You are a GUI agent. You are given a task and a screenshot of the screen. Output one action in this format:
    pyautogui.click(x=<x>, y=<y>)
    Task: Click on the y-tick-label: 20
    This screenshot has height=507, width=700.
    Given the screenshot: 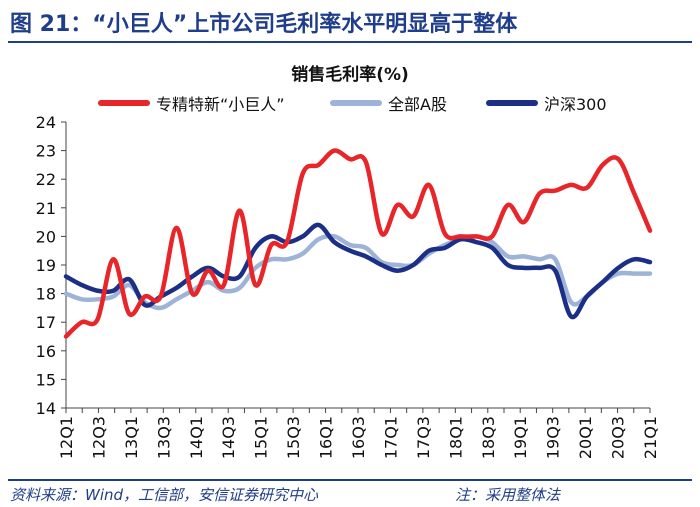 What is the action you would take?
    pyautogui.click(x=46, y=236)
    